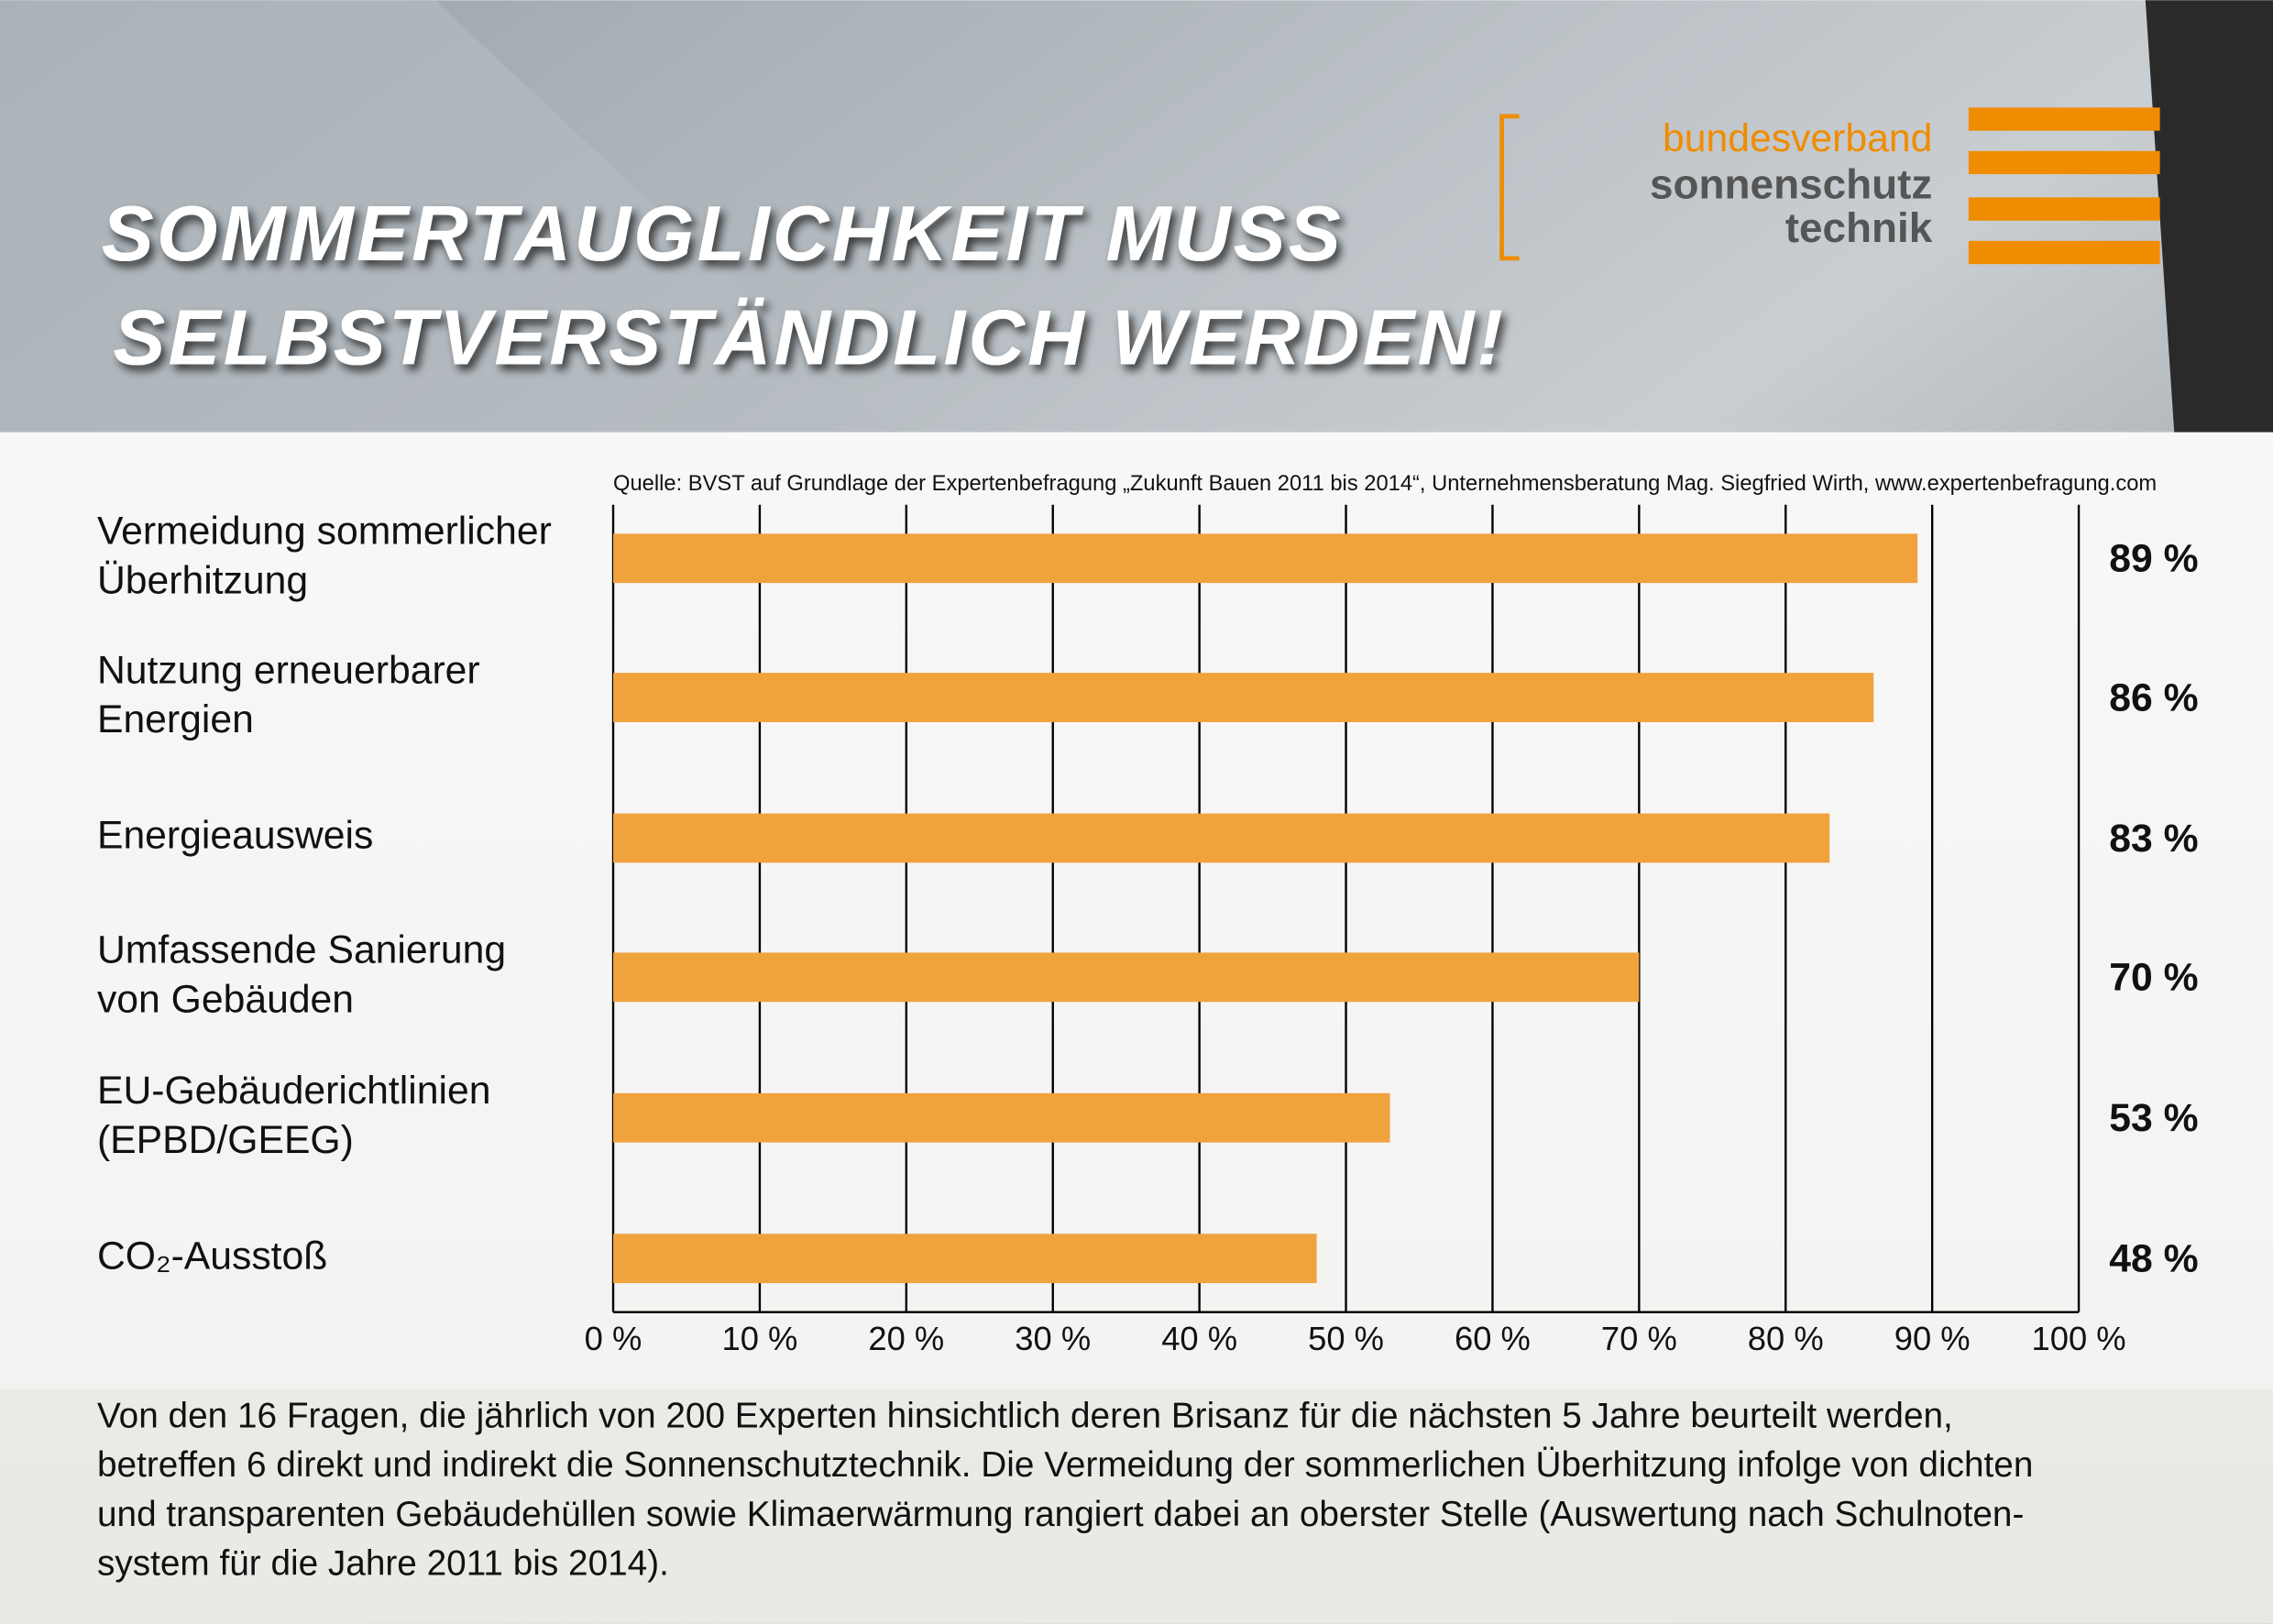 This screenshot has height=1624, width=2273. What do you see at coordinates (1639, 1338) in the screenshot?
I see `x-tick-label: 70 %` at bounding box center [1639, 1338].